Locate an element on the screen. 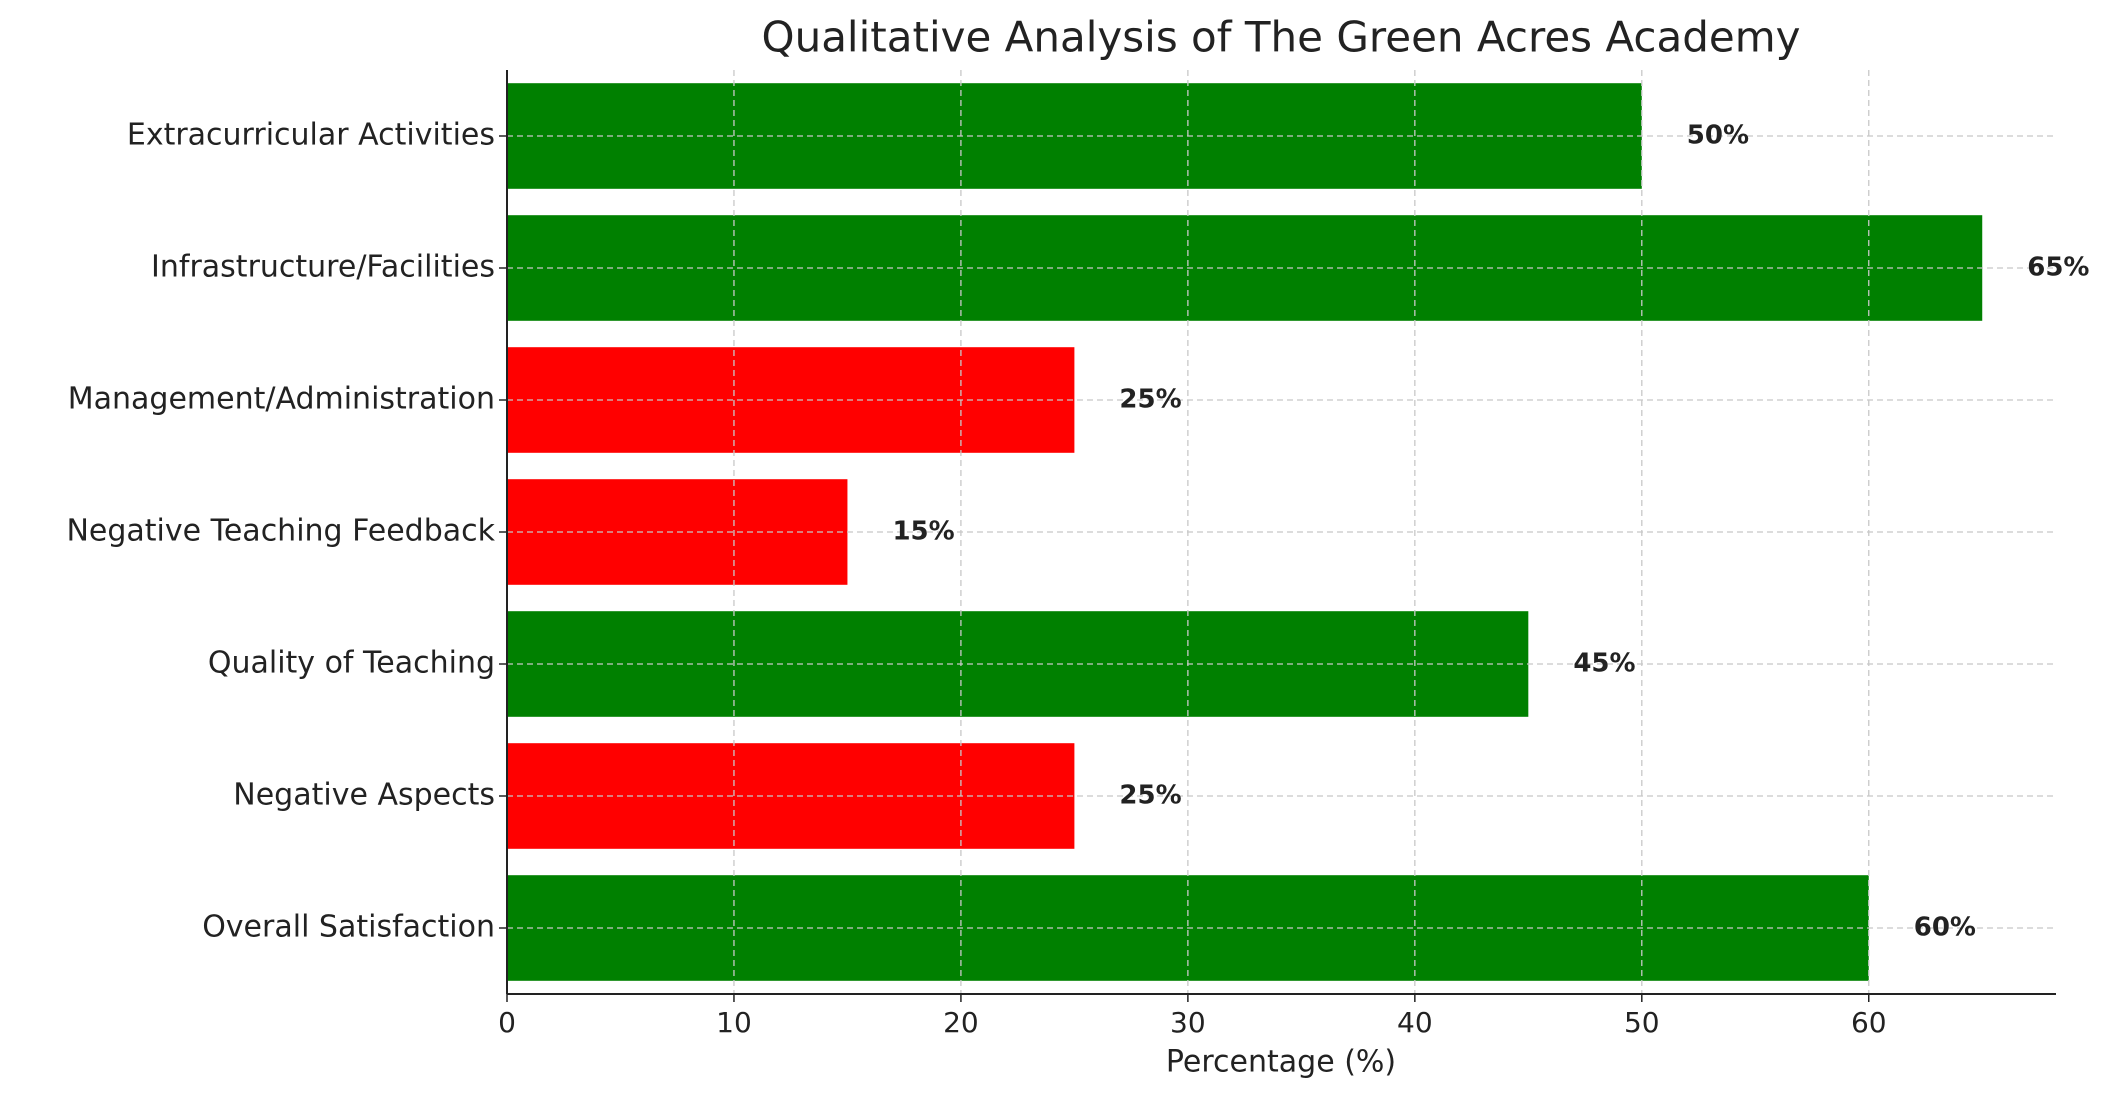  value-label: 45% is located at coordinates (1604, 664).